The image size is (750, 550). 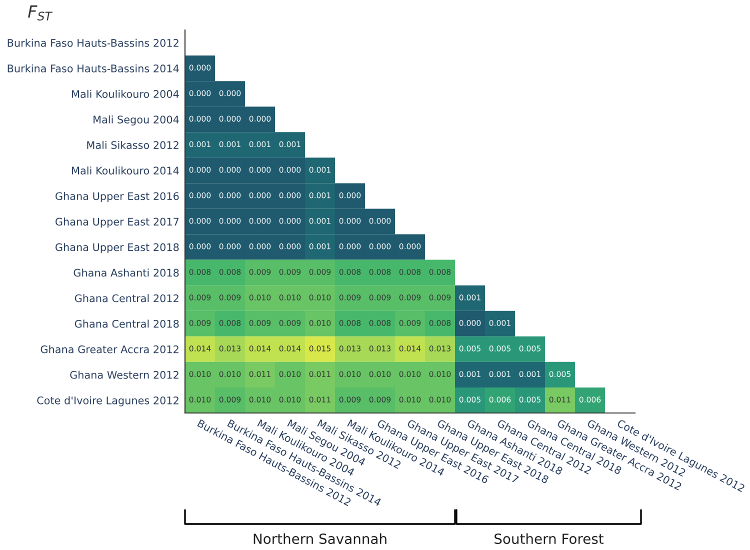 What do you see at coordinates (117, 223) in the screenshot?
I see `y-tick-label: Ghana Upper East 2017` at bounding box center [117, 223].